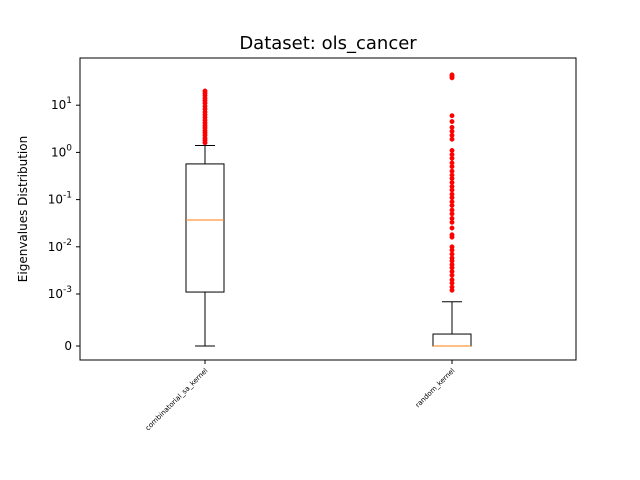 The image size is (640, 480). What do you see at coordinates (61, 104) in the screenshot?
I see `y-tick-label: 10¹` at bounding box center [61, 104].